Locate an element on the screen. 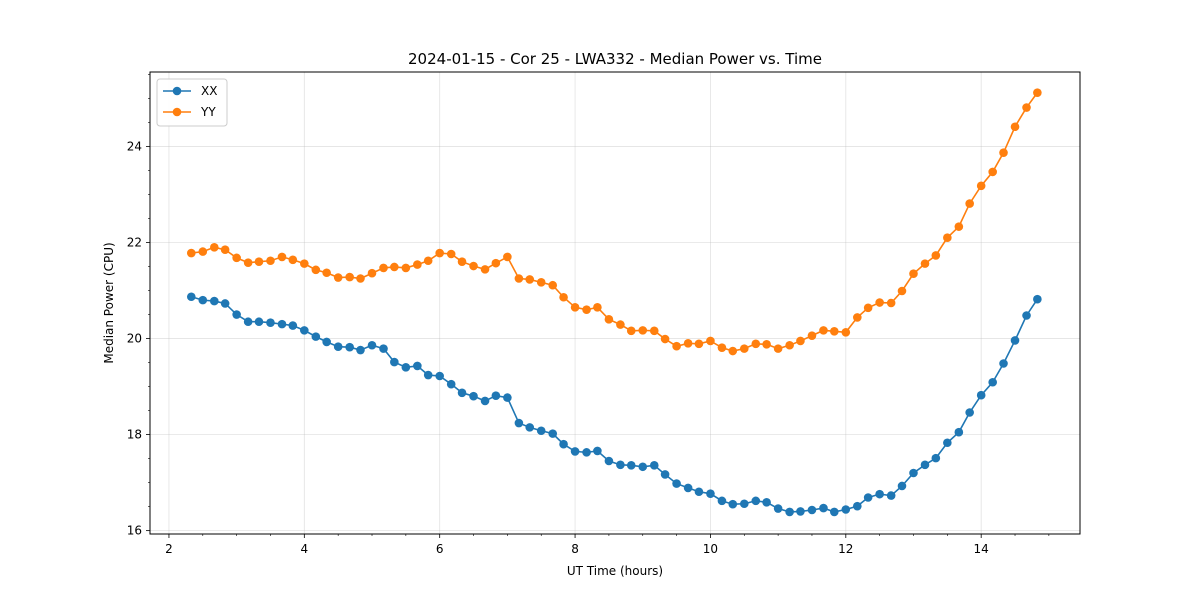  x-tick-label: 12 is located at coordinates (845, 549).